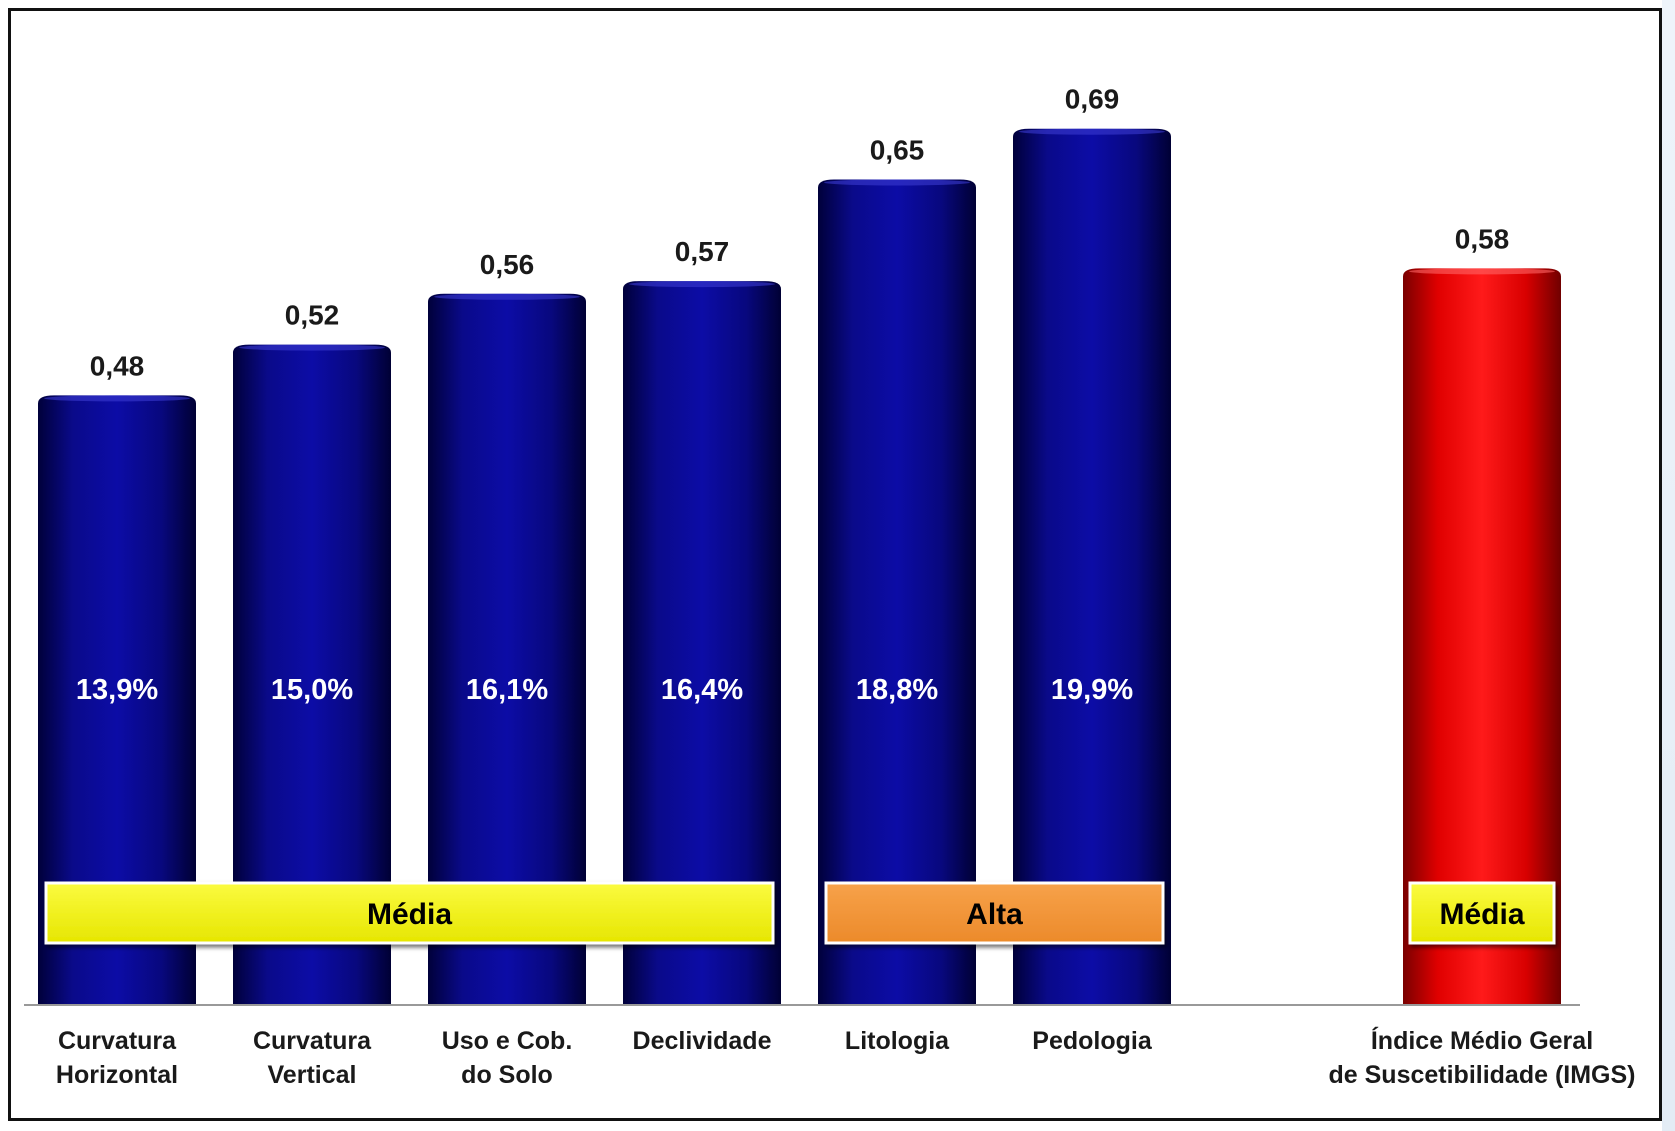 This screenshot has height=1131, width=1675. Describe the element at coordinates (117, 1075) in the screenshot. I see `category-label: Horizontal` at that location.